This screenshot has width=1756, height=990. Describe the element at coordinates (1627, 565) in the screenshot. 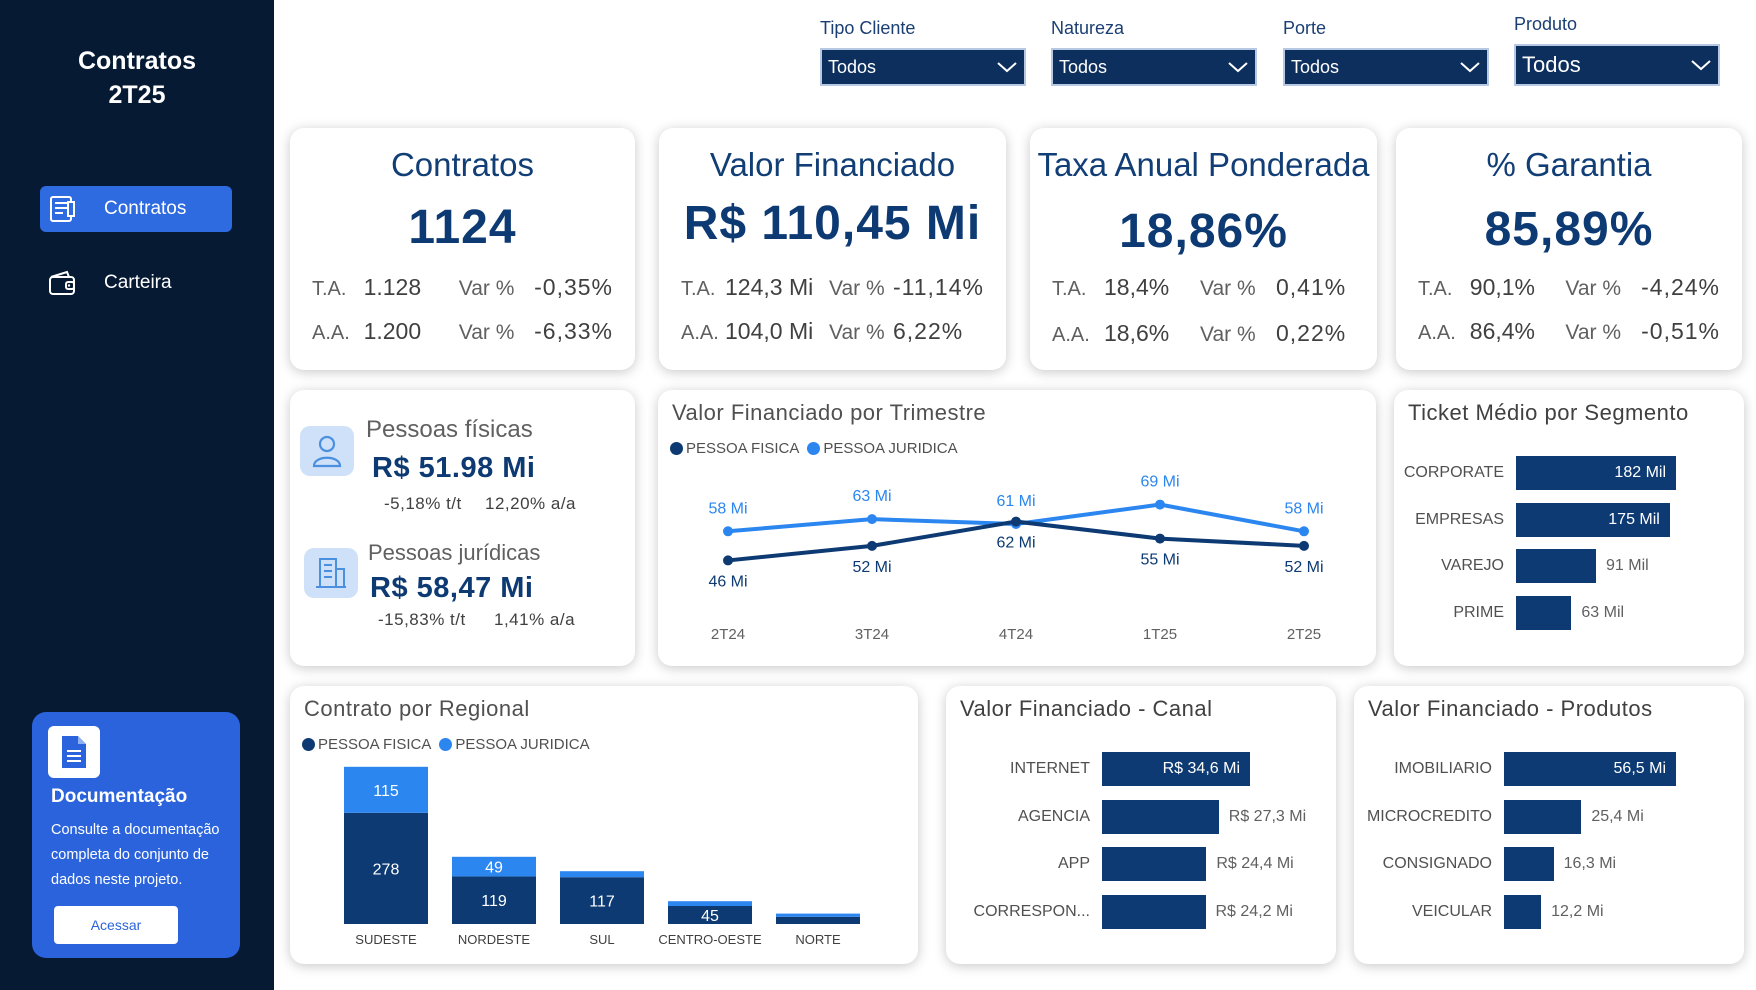

I see `bar-value-label: 91 Mil` at that location.